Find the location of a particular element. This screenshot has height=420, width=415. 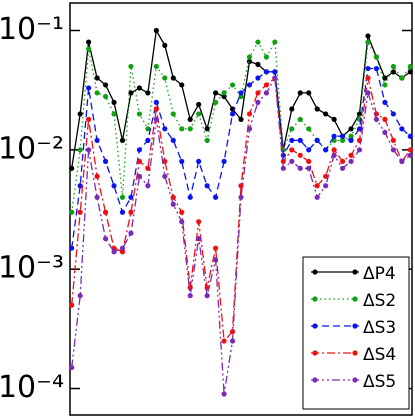

legend-label: ΔS4 is located at coordinates (379, 355).